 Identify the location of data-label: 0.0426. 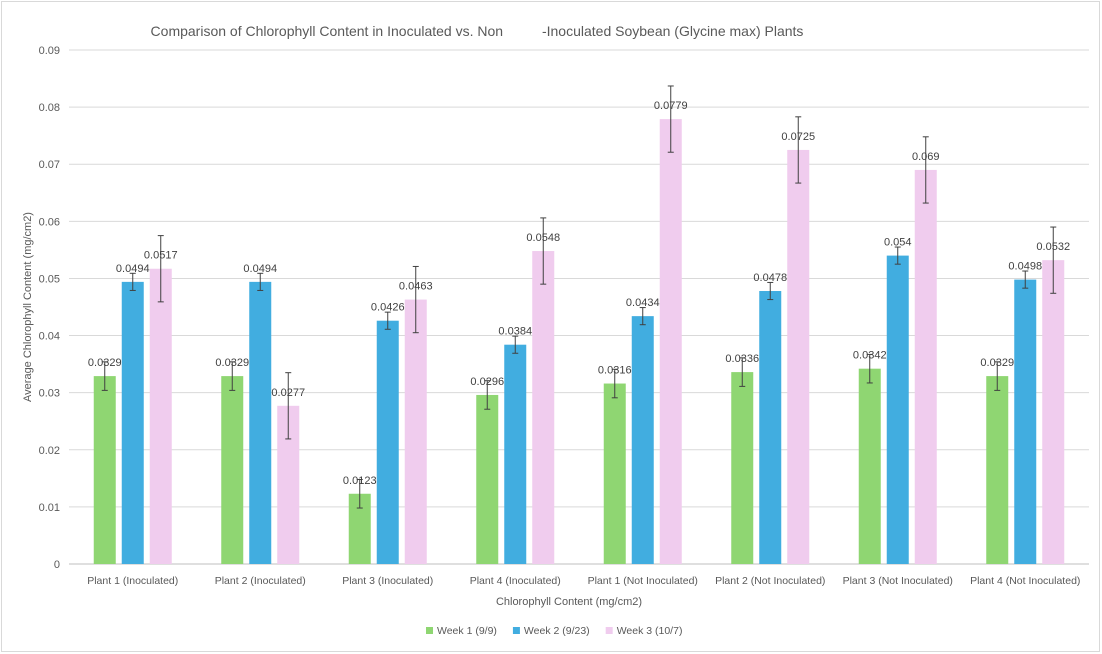
(388, 308).